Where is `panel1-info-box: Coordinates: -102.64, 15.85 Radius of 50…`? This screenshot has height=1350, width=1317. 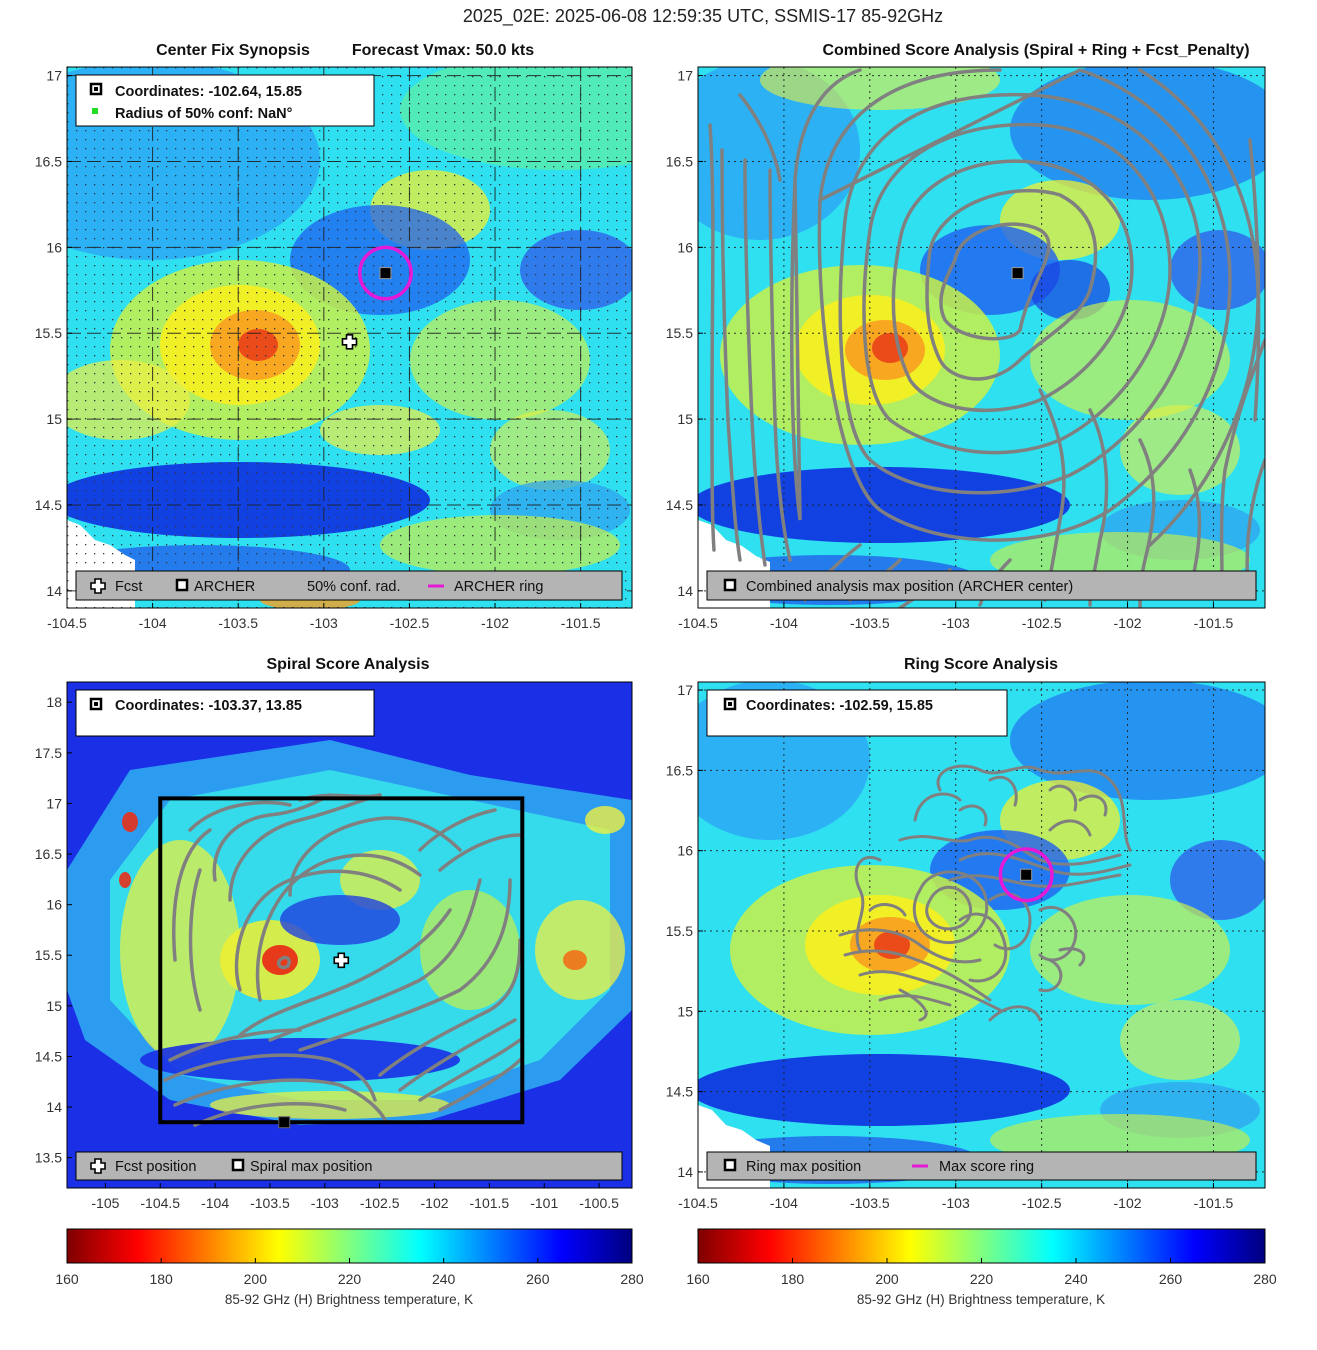
panel1-info-box: Coordinates: -102.64, 15.85 Radius of 50… is located at coordinates (225, 100).